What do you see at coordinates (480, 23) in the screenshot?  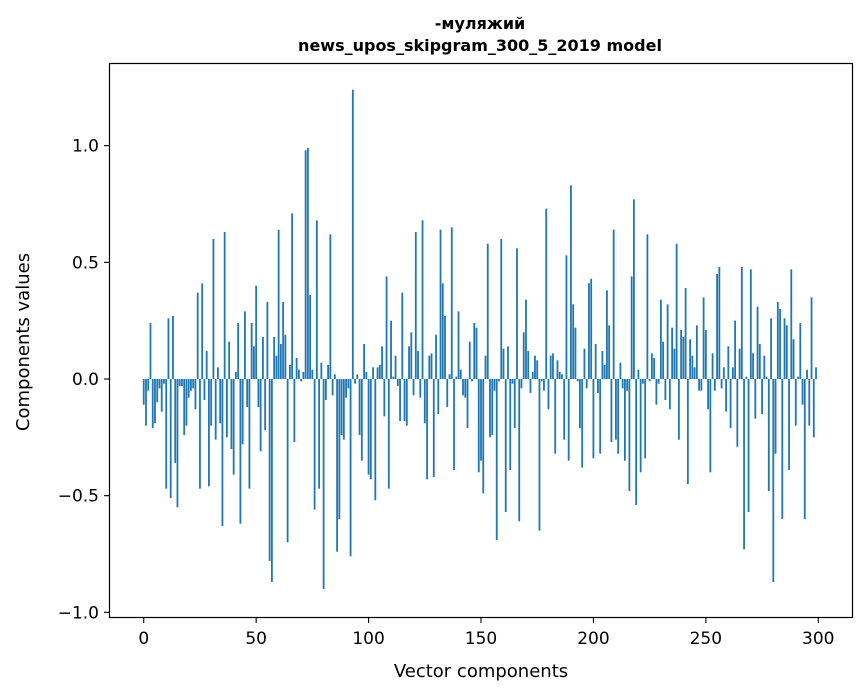 I see `chart-title-line-1: -муляжий` at bounding box center [480, 23].